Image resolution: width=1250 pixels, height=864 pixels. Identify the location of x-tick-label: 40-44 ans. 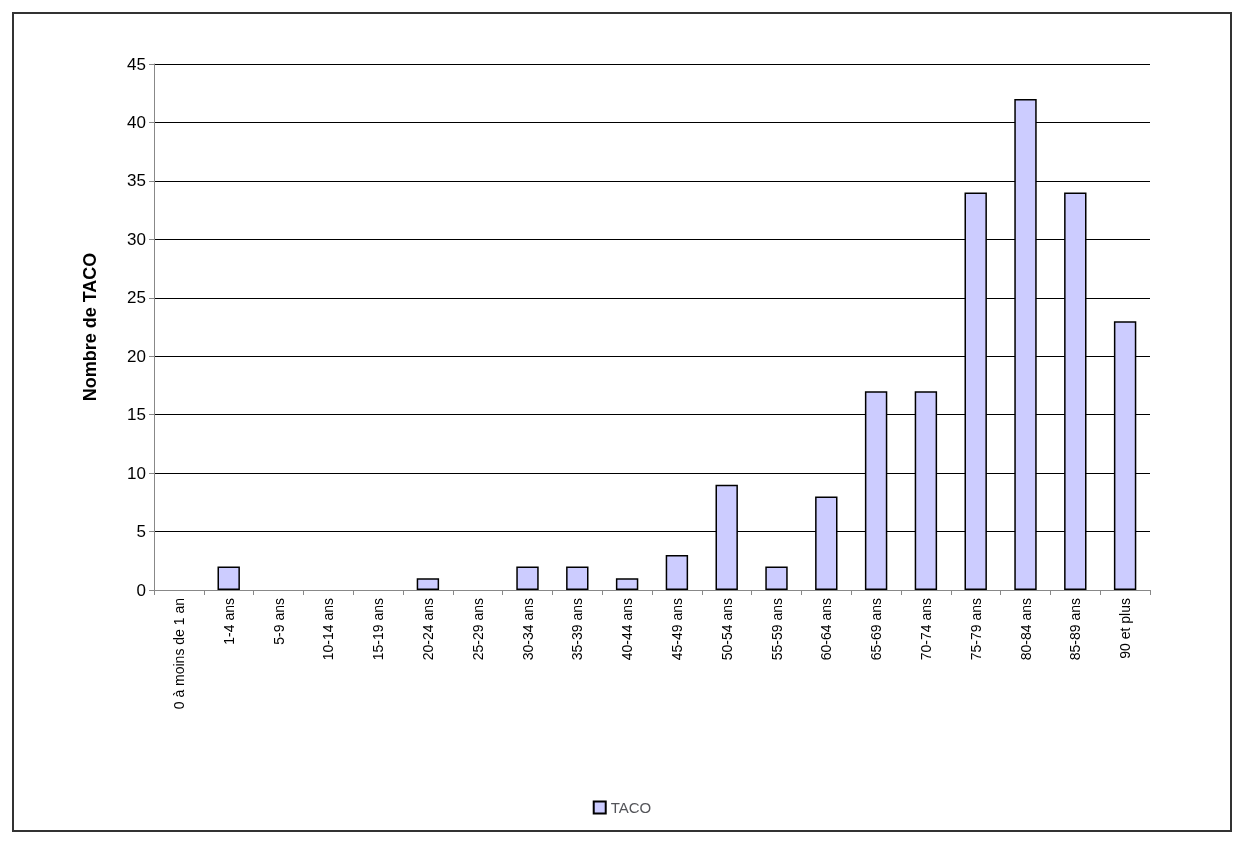
(627, 629).